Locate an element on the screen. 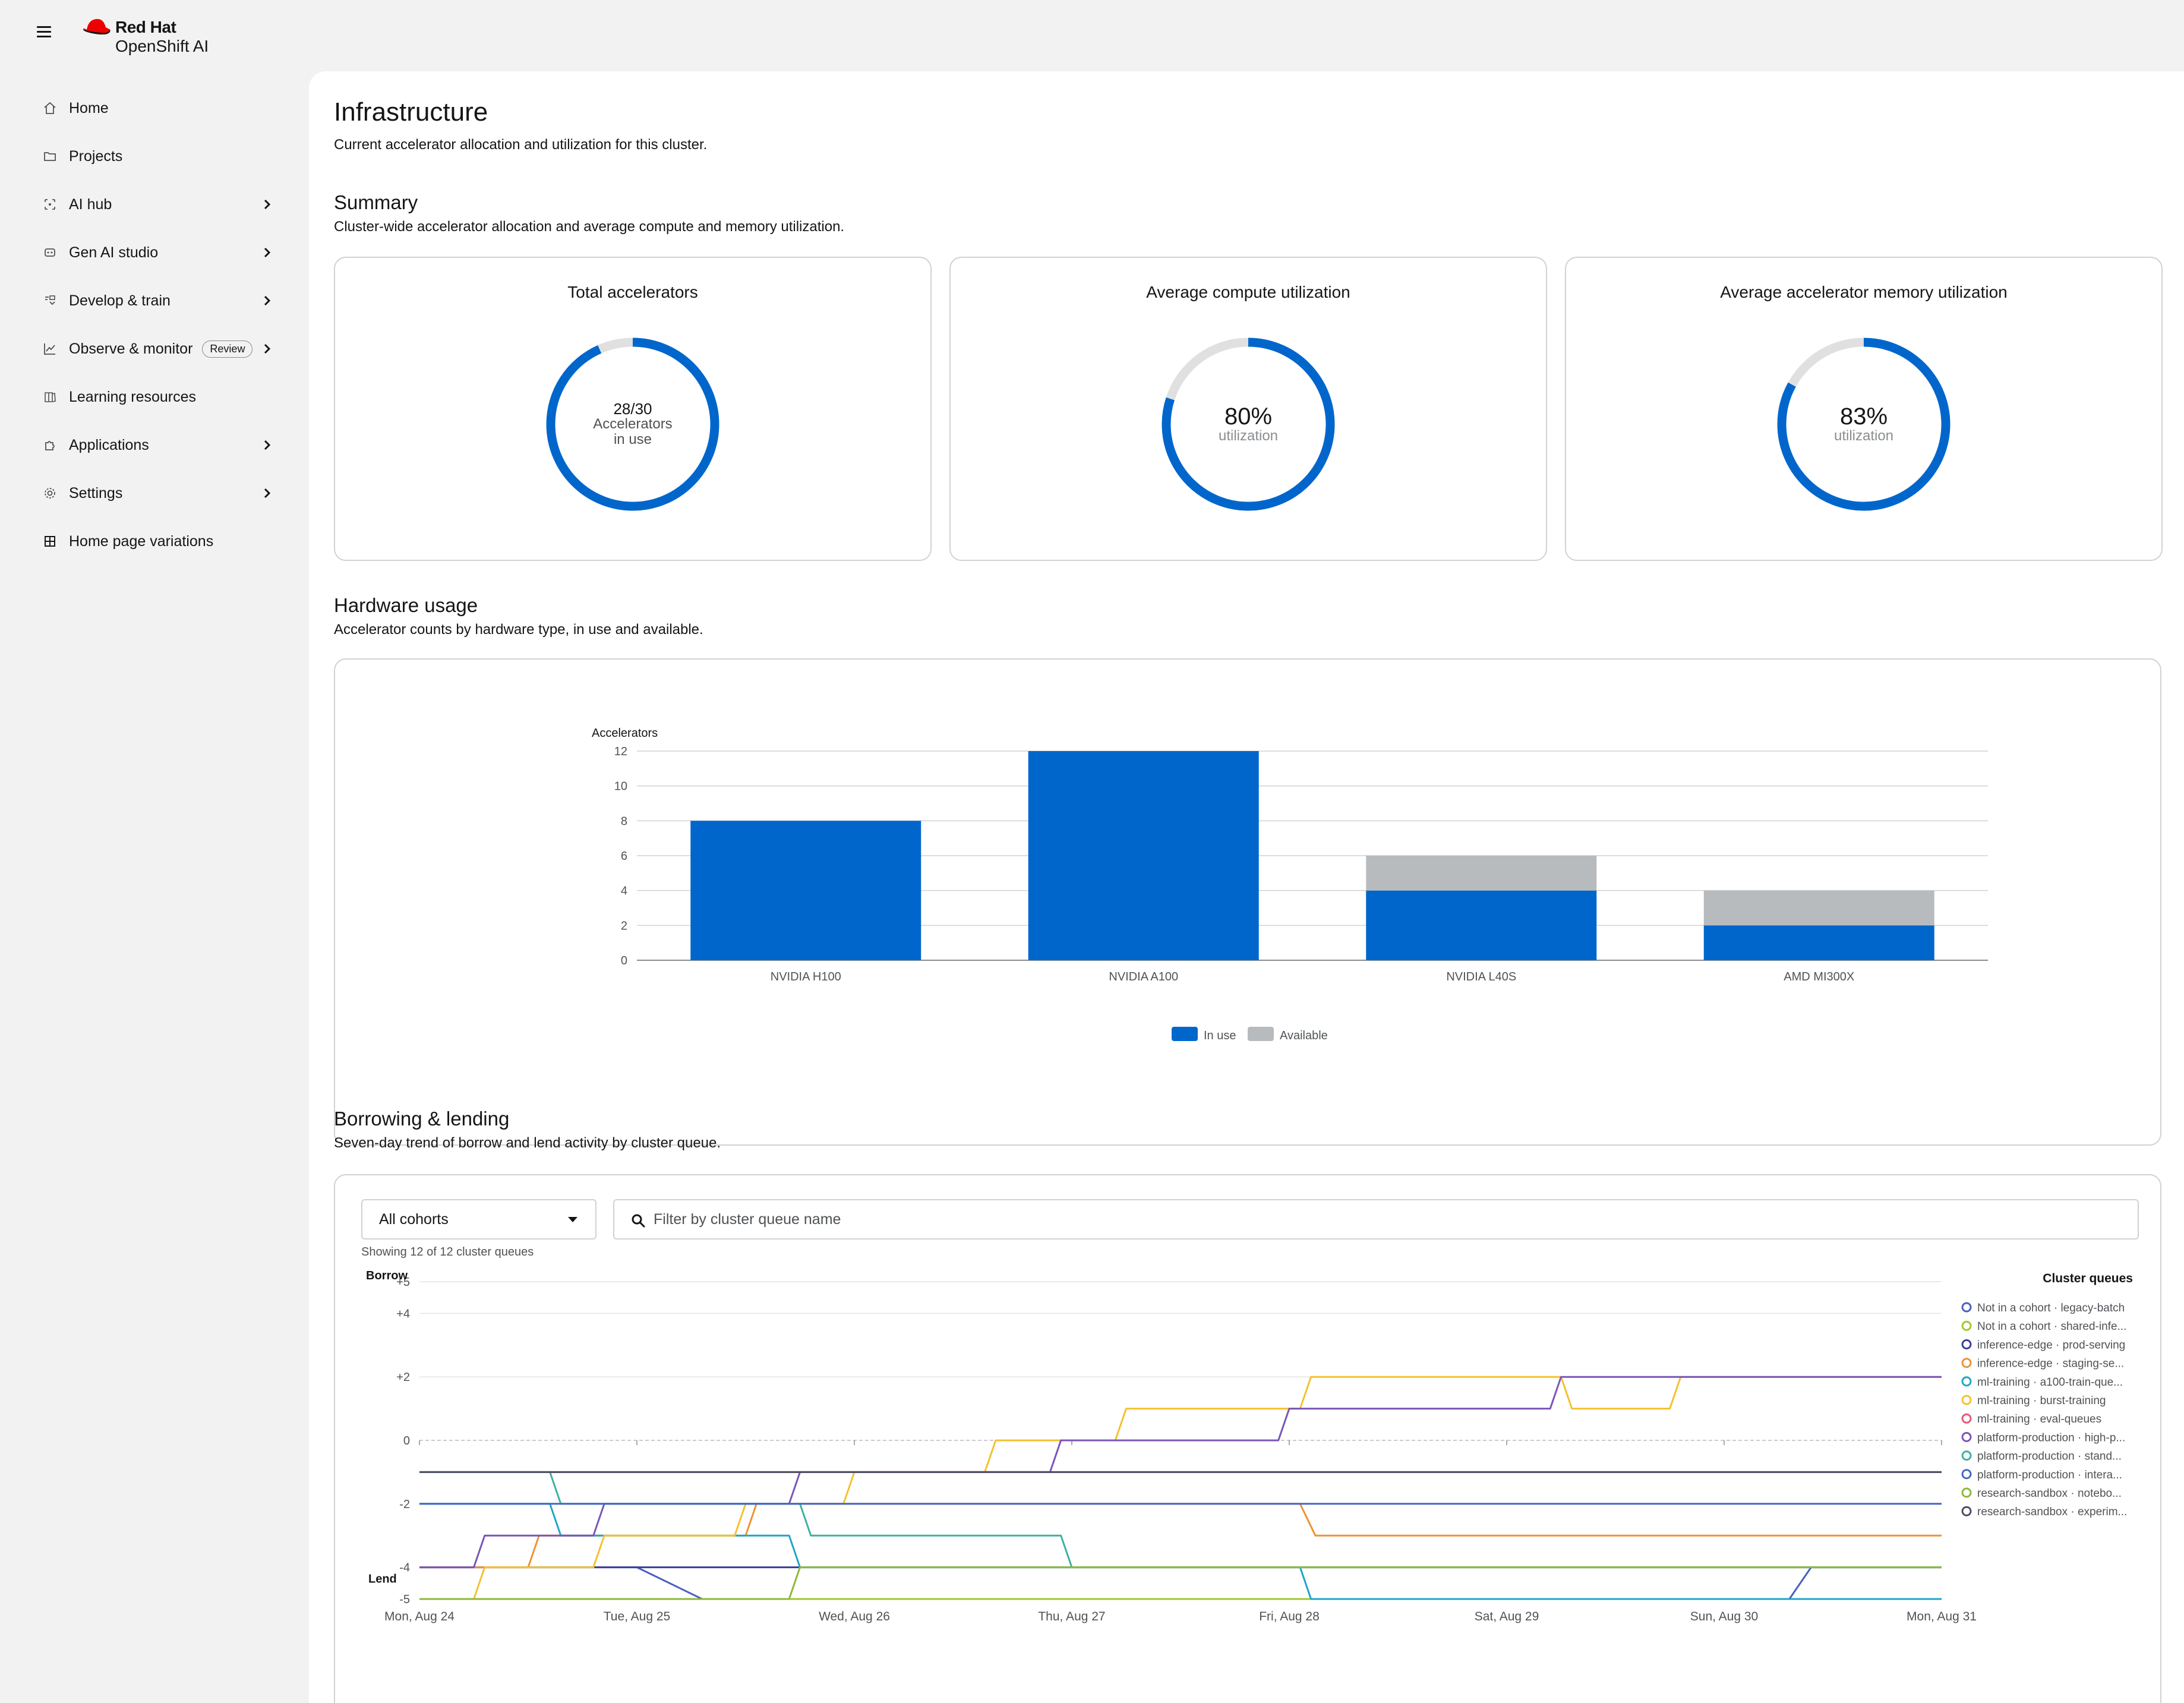 The height and width of the screenshot is (1703, 2184). sidebar-item-home: Home is located at coordinates (160, 108).